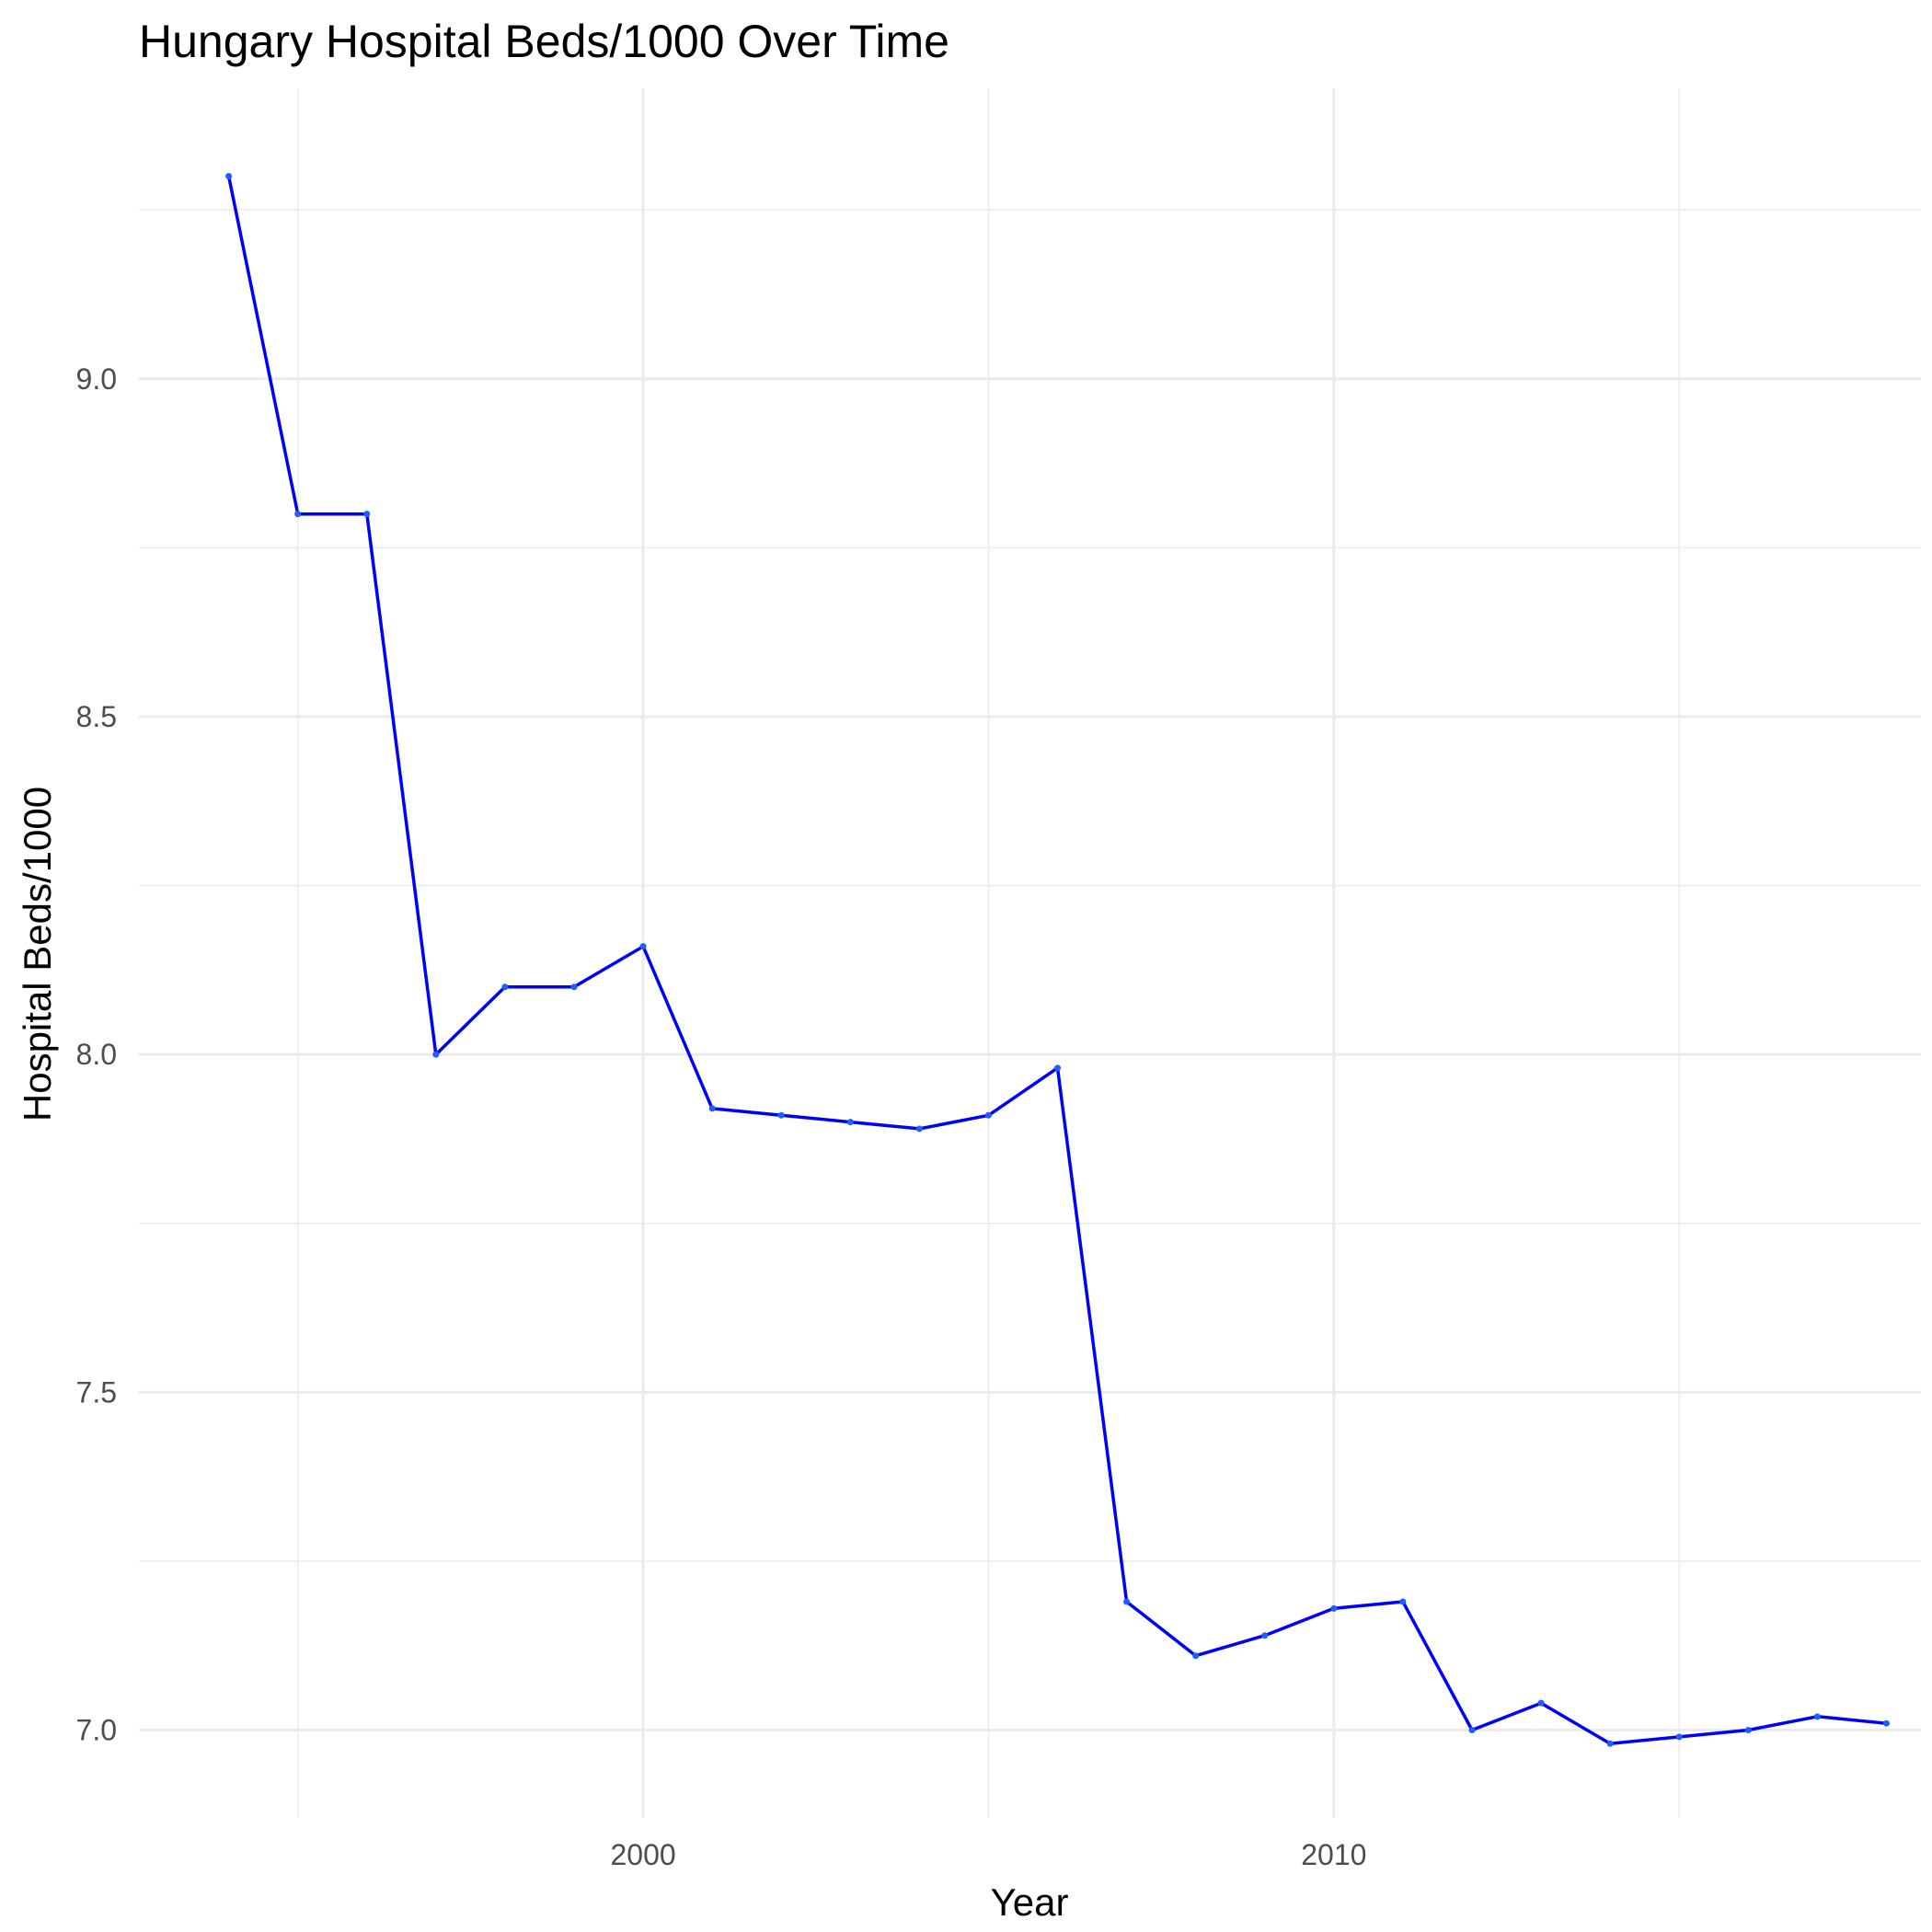  I want to click on x-tick-label: 2000, so click(642, 1854).